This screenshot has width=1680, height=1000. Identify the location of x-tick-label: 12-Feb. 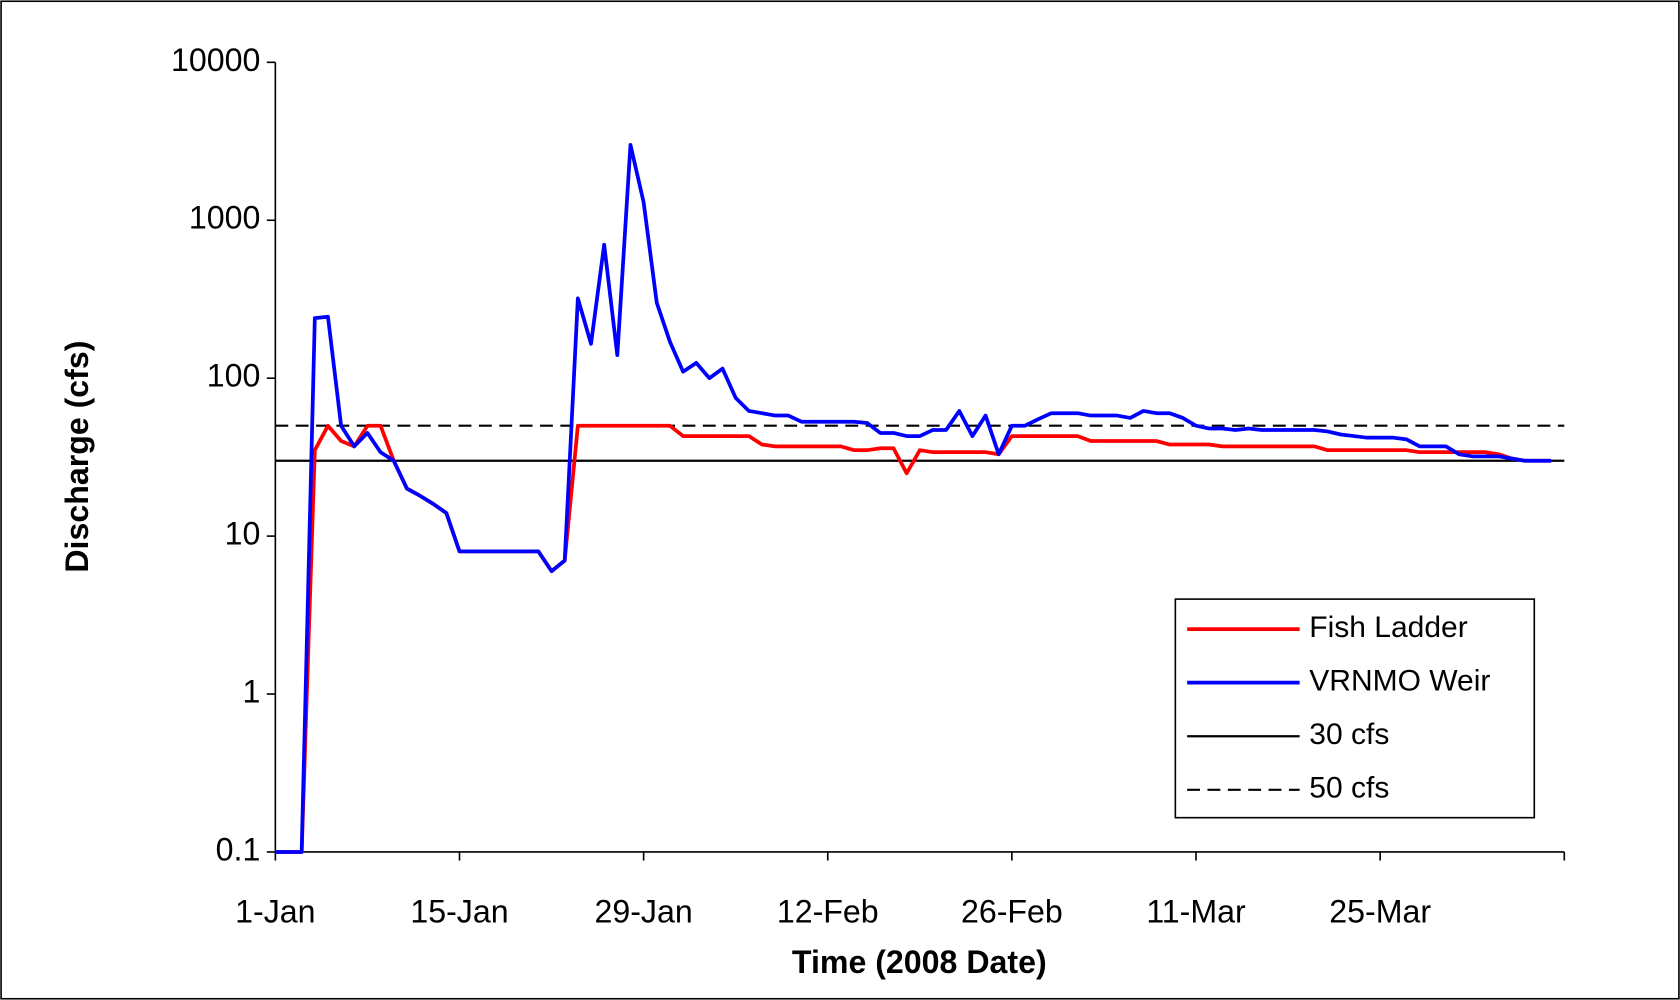
(828, 912).